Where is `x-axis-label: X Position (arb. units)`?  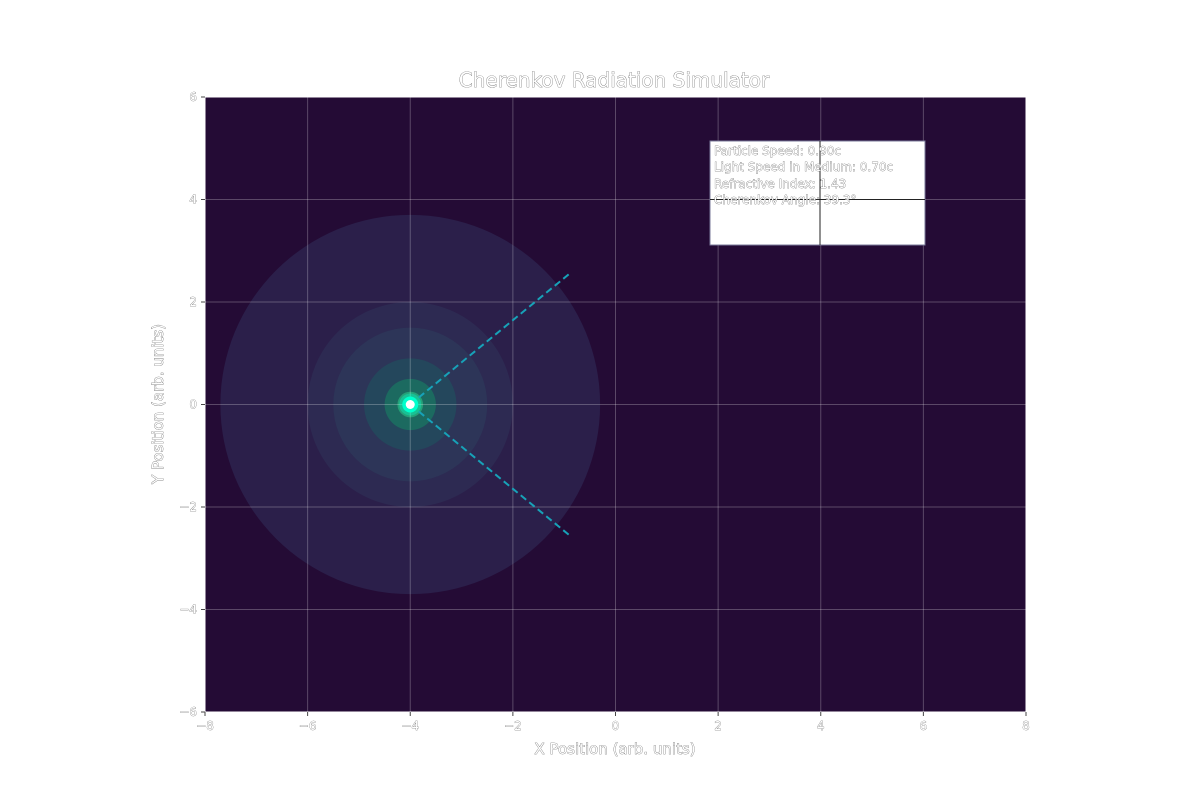 x-axis-label: X Position (arb. units) is located at coordinates (614, 749).